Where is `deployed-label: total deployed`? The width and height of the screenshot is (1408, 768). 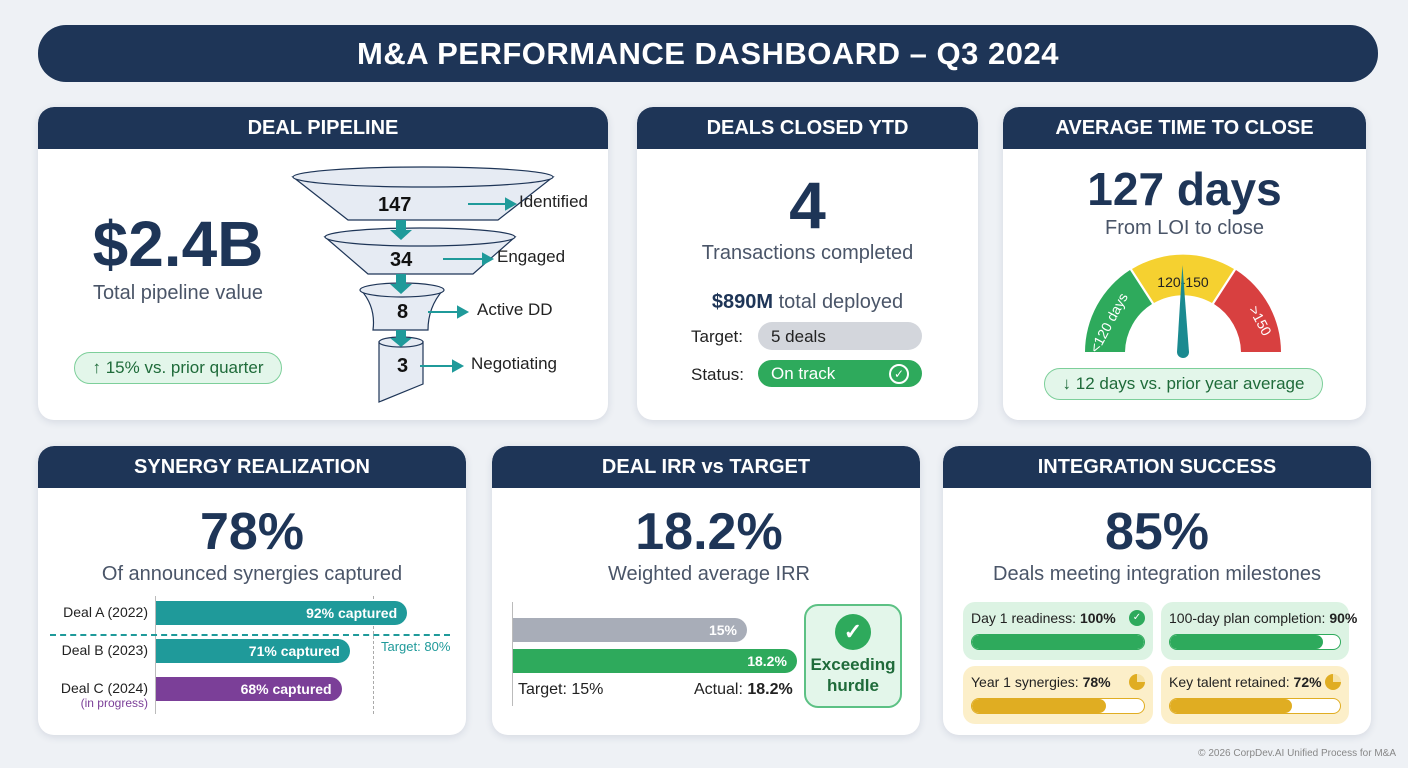 deployed-label: total deployed is located at coordinates (841, 302).